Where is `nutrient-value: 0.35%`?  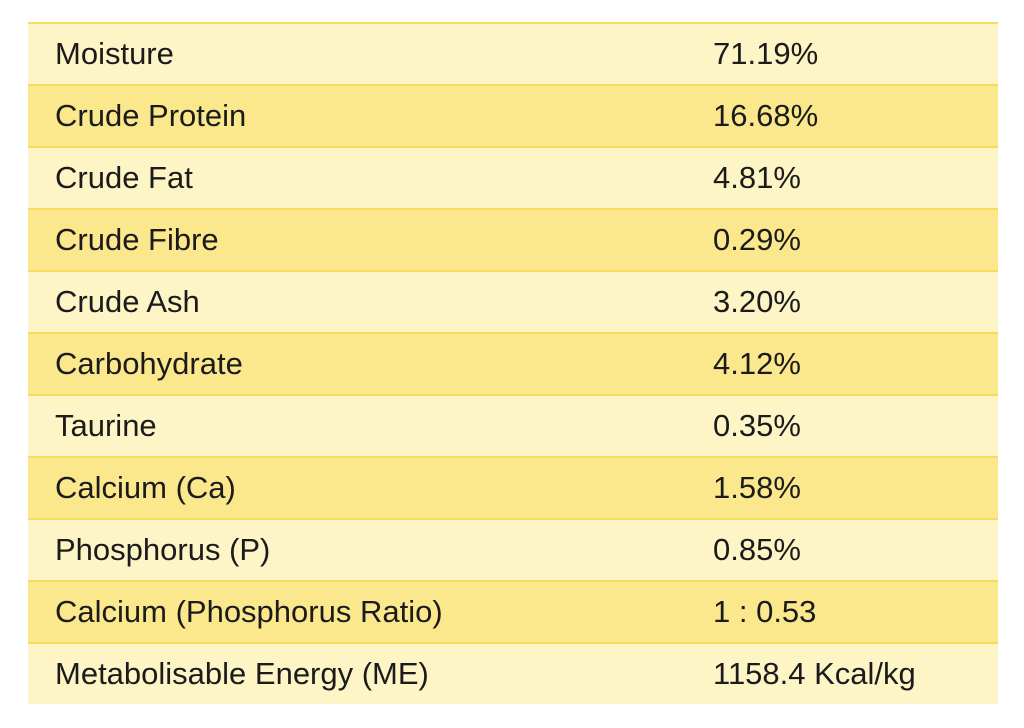
nutrient-value: 0.35% is located at coordinates (757, 425).